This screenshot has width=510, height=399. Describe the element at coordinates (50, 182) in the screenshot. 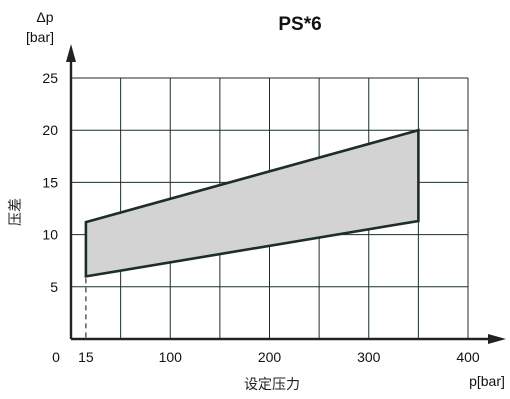

I see `y-tick-label-15: 15` at that location.